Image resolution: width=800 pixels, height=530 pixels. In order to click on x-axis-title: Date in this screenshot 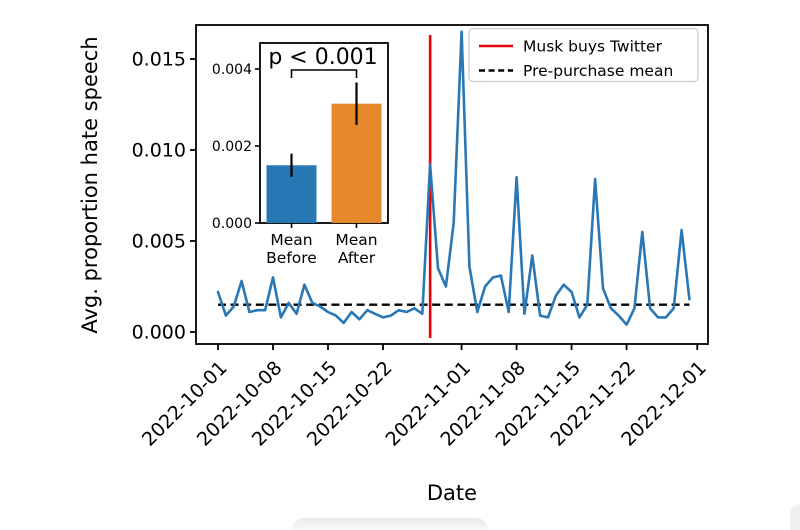, I will do `click(452, 493)`.